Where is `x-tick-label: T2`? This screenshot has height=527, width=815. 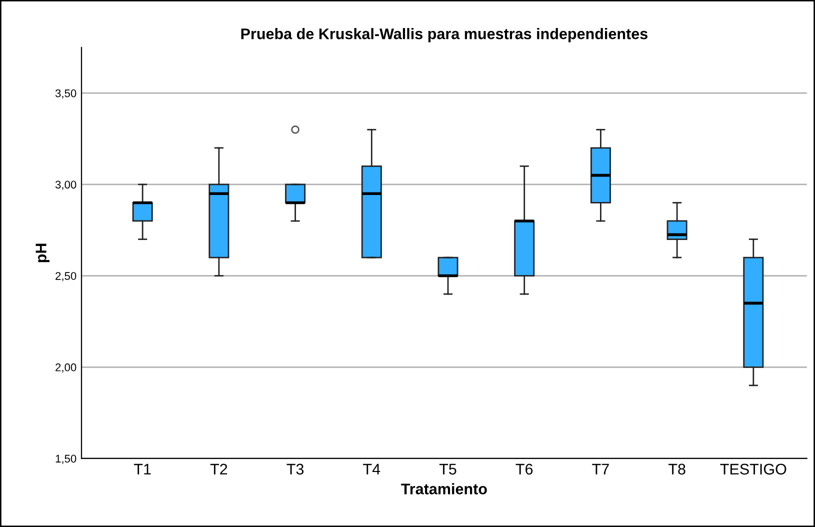
x-tick-label: T2 is located at coordinates (219, 469).